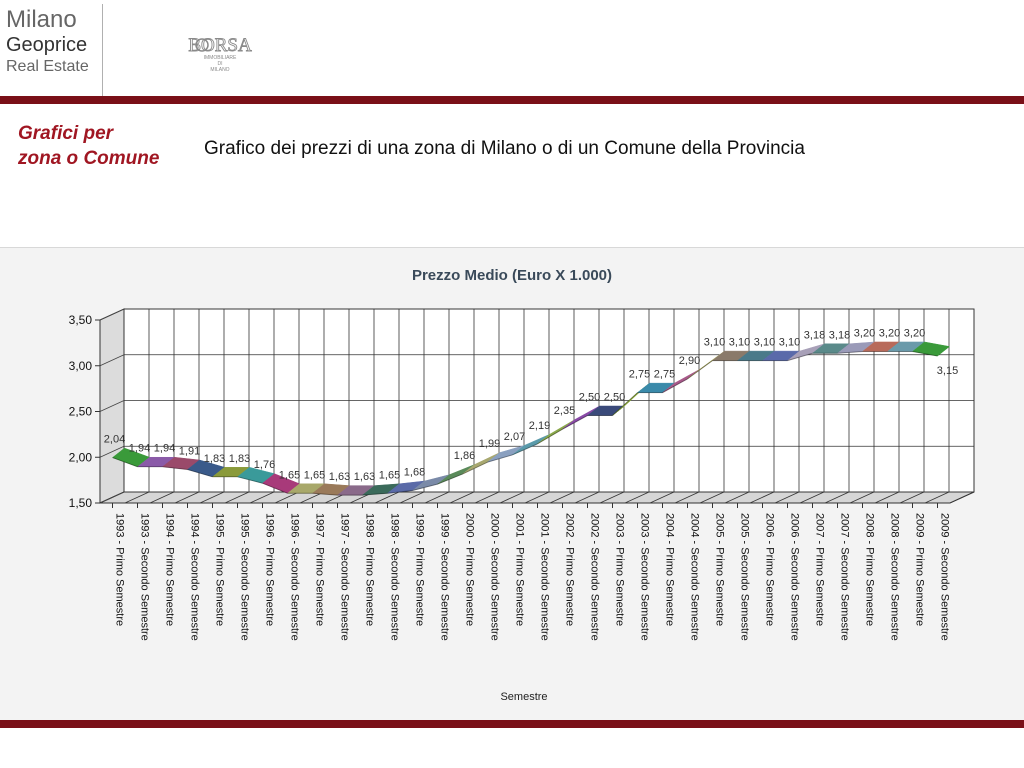  What do you see at coordinates (41, 19) in the screenshot?
I see `logo-city: Milano` at bounding box center [41, 19].